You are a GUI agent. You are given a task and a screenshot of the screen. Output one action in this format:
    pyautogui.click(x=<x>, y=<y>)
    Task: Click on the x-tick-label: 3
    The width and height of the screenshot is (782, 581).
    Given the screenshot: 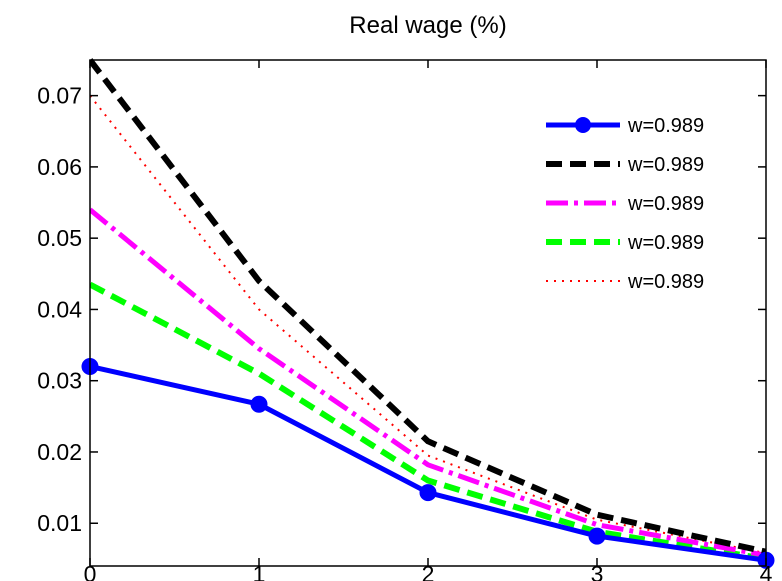 What is the action you would take?
    pyautogui.click(x=597, y=571)
    